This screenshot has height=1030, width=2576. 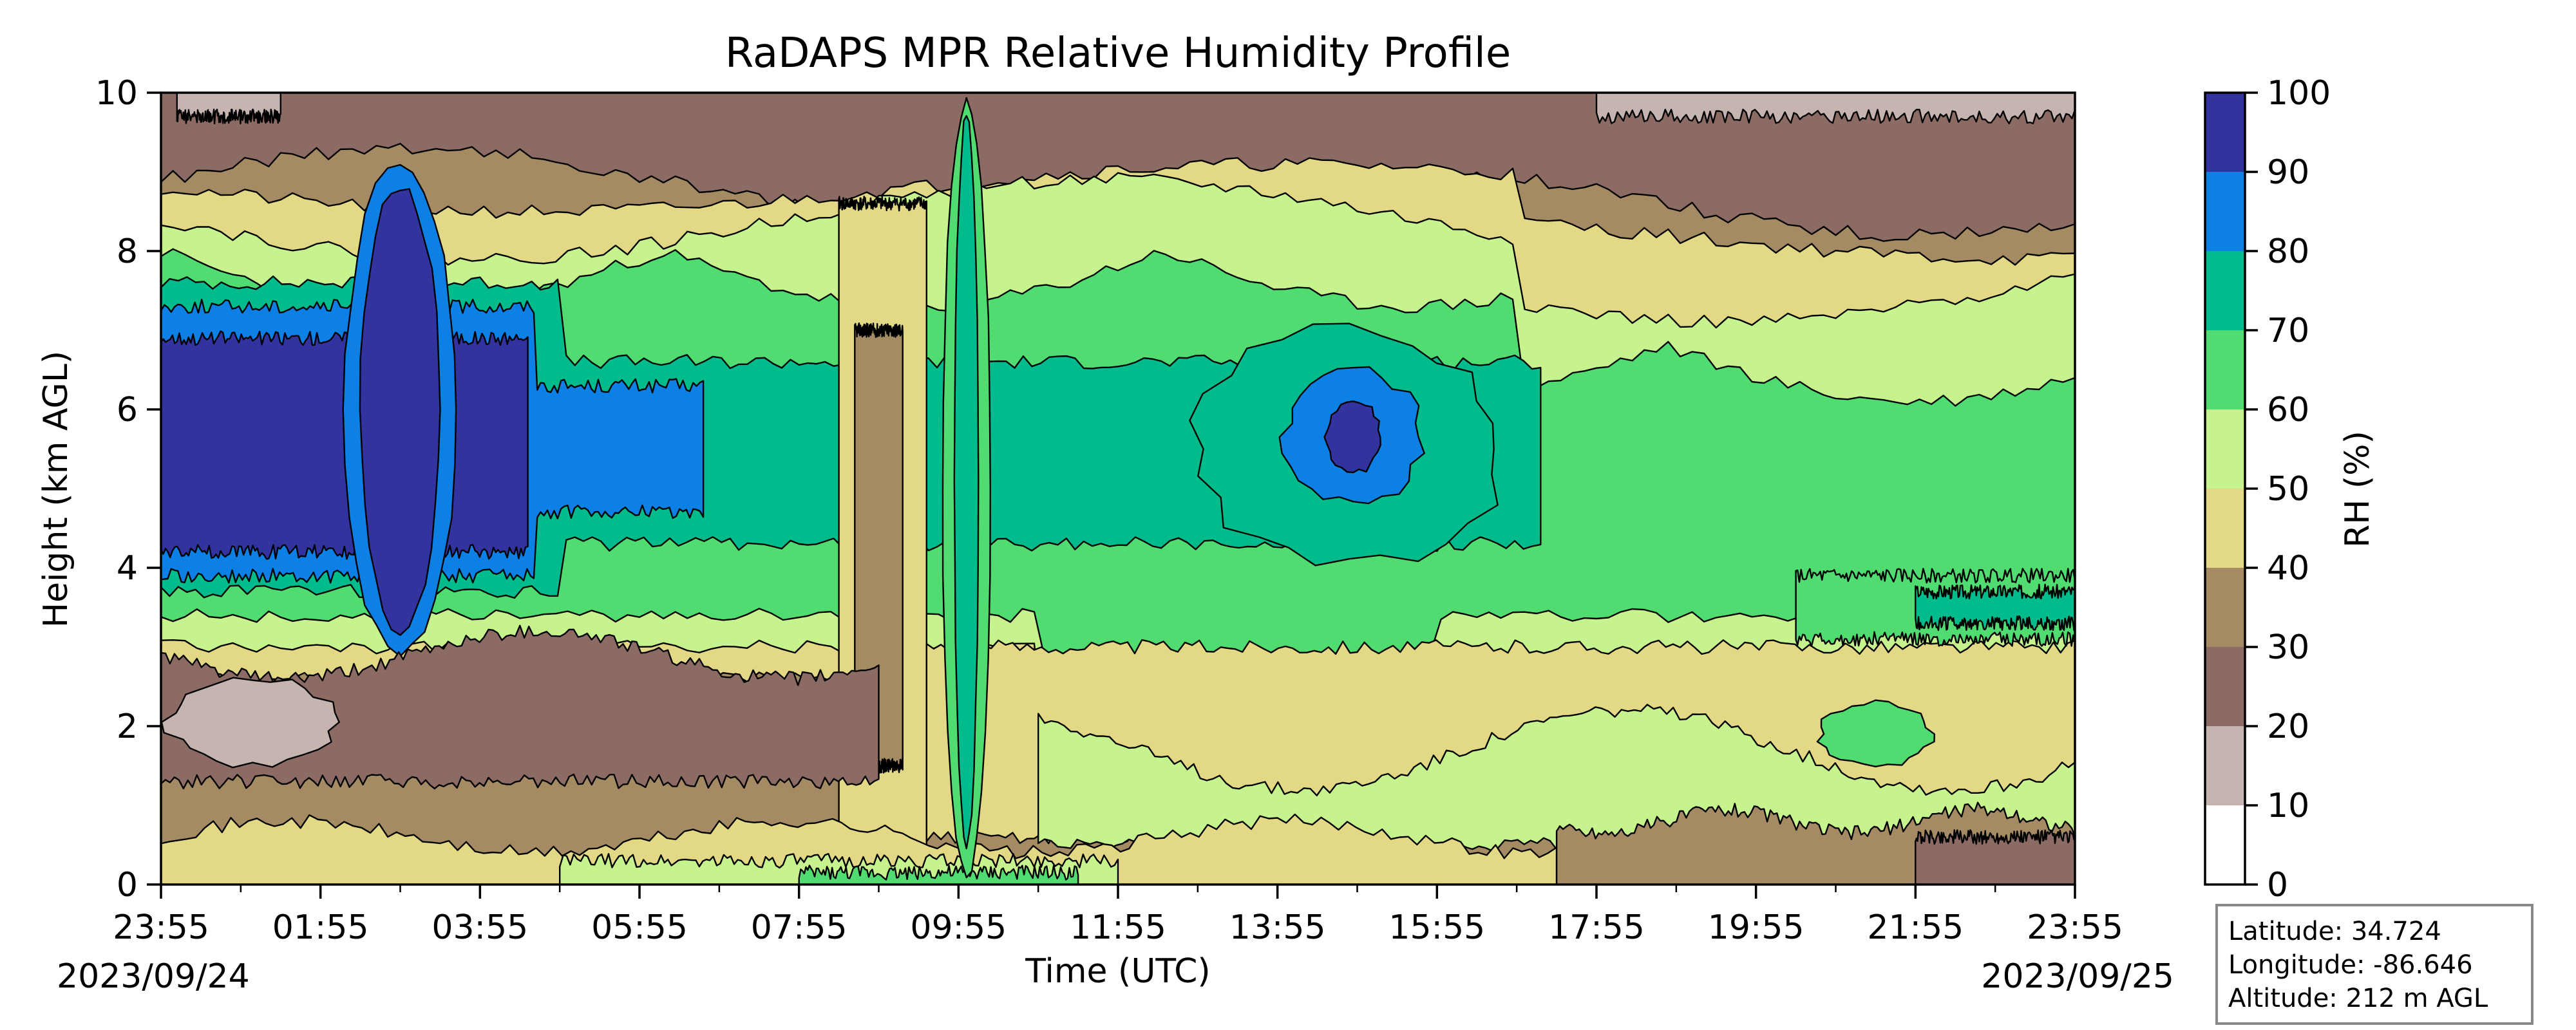 I want to click on latitude-text: Latitude: 34.724, so click(x=2334, y=932).